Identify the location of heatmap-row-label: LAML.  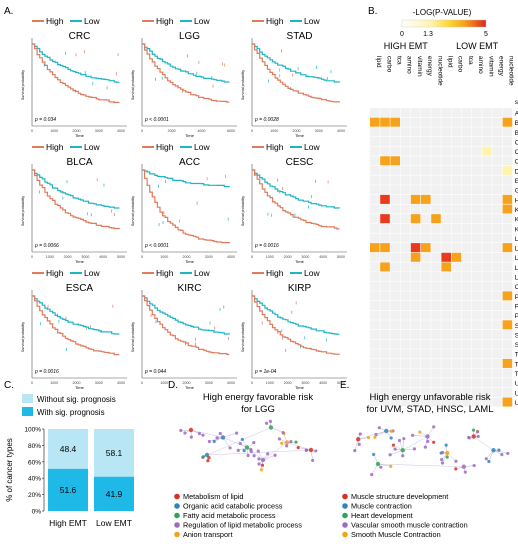
(516, 239).